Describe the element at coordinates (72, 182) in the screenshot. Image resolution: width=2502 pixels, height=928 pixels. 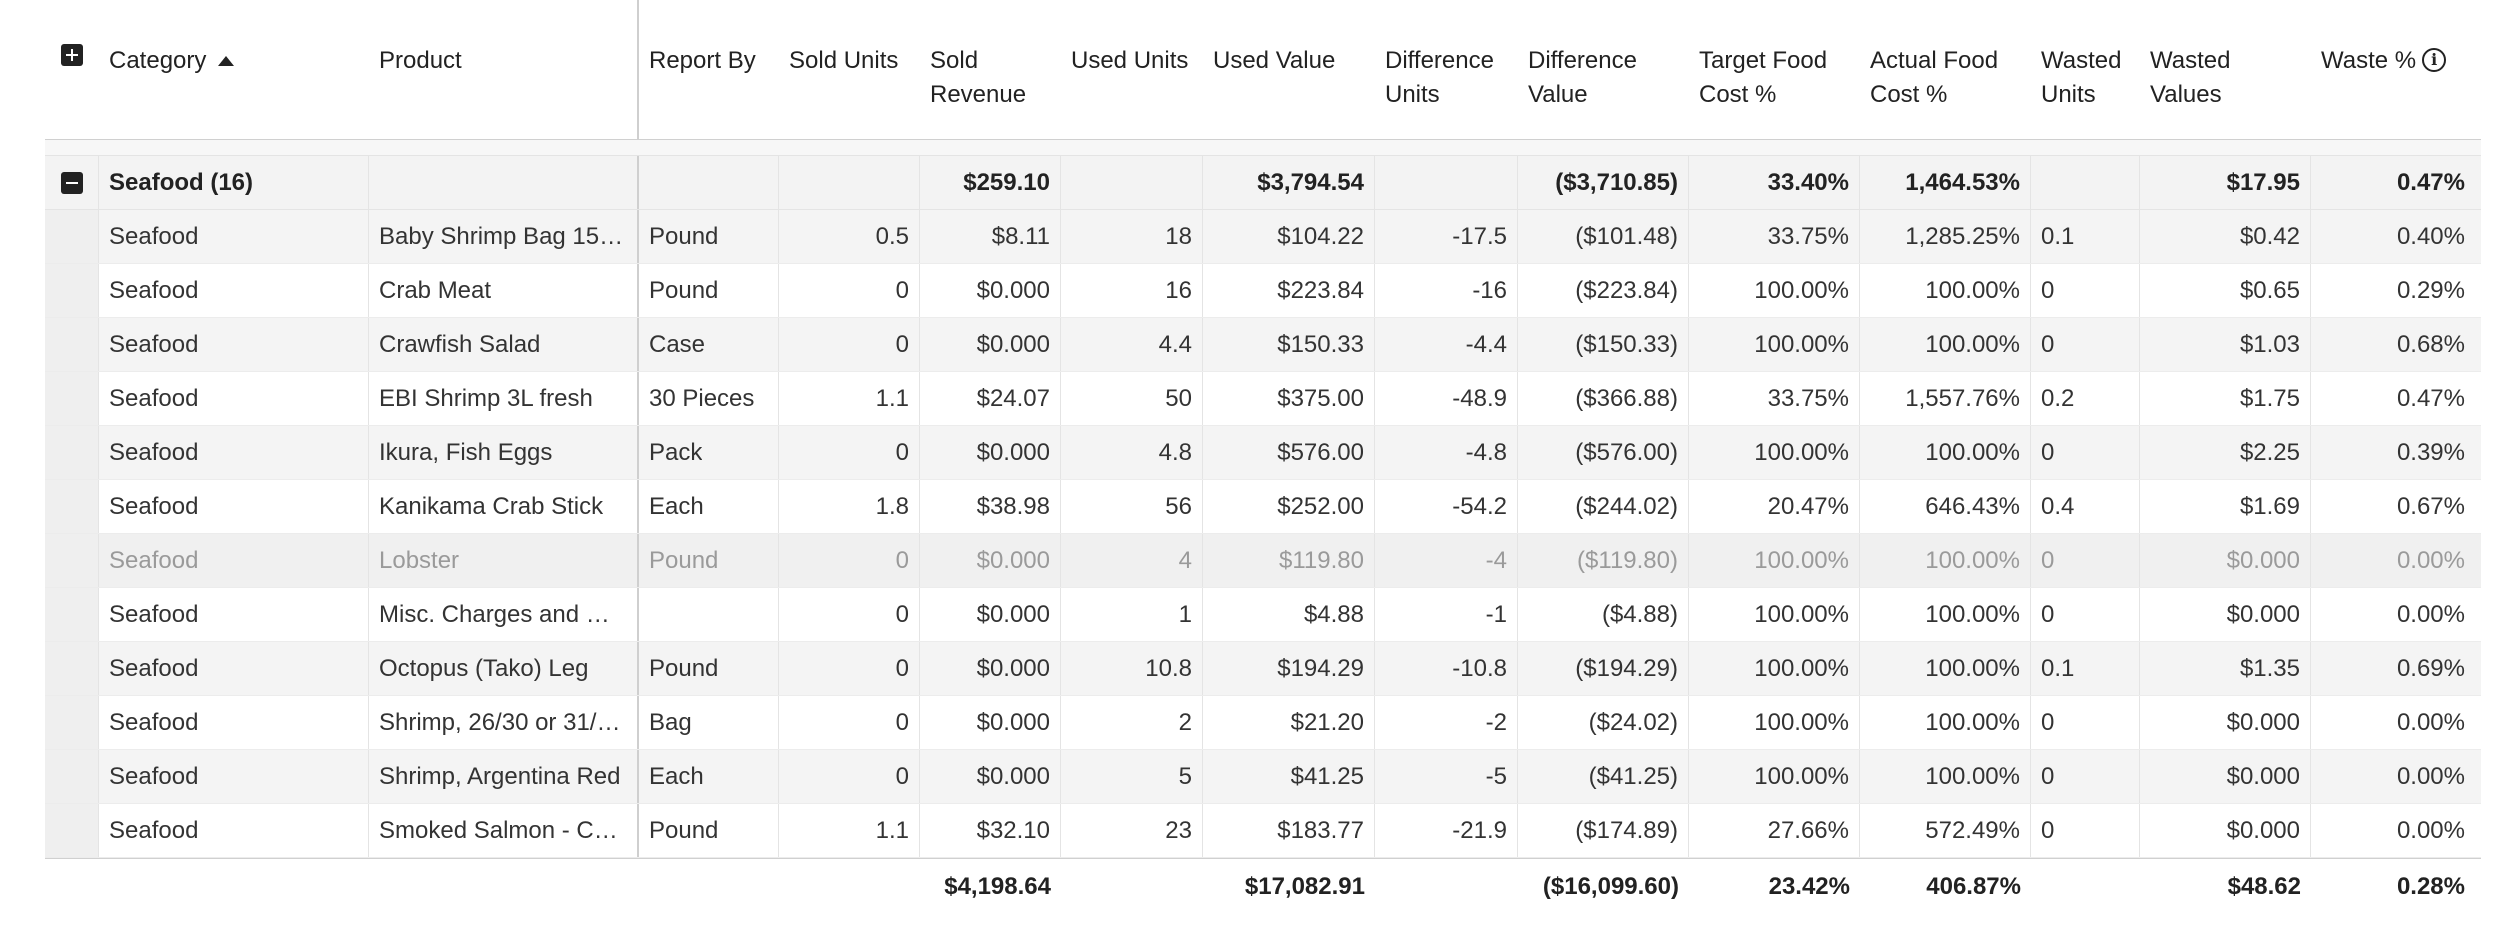
I see `collapse-group-button` at that location.